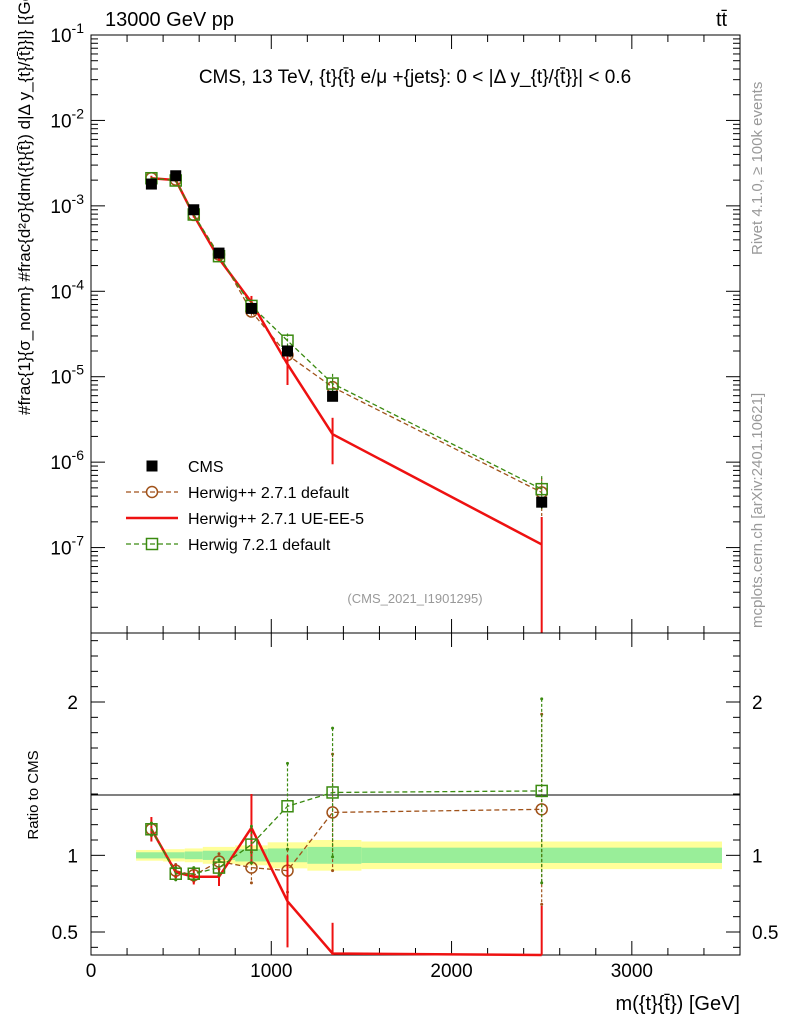  What do you see at coordinates (91, 971) in the screenshot?
I see `x-tick-label: 0` at bounding box center [91, 971].